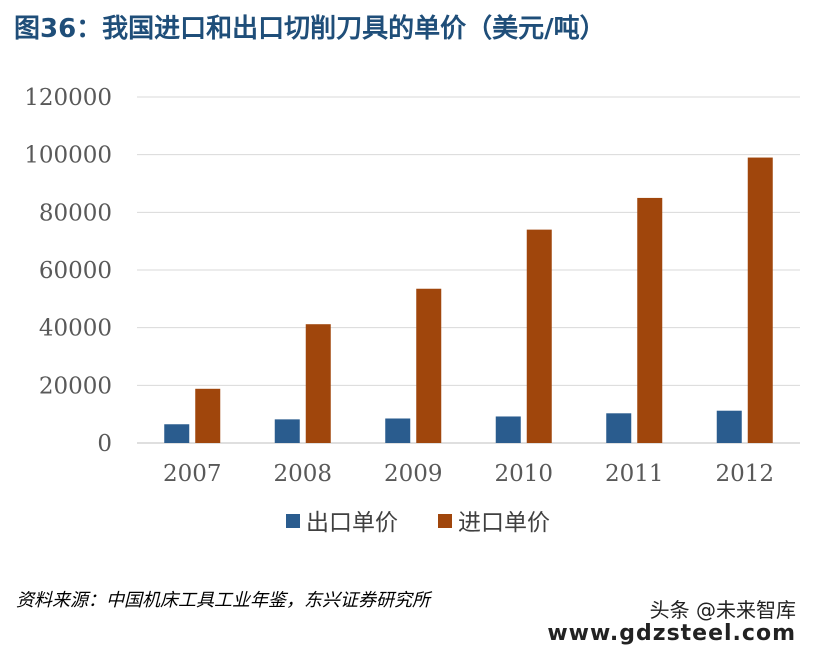 The image size is (814, 646). What do you see at coordinates (744, 474) in the screenshot?
I see `x-tick-label: 2012` at bounding box center [744, 474].